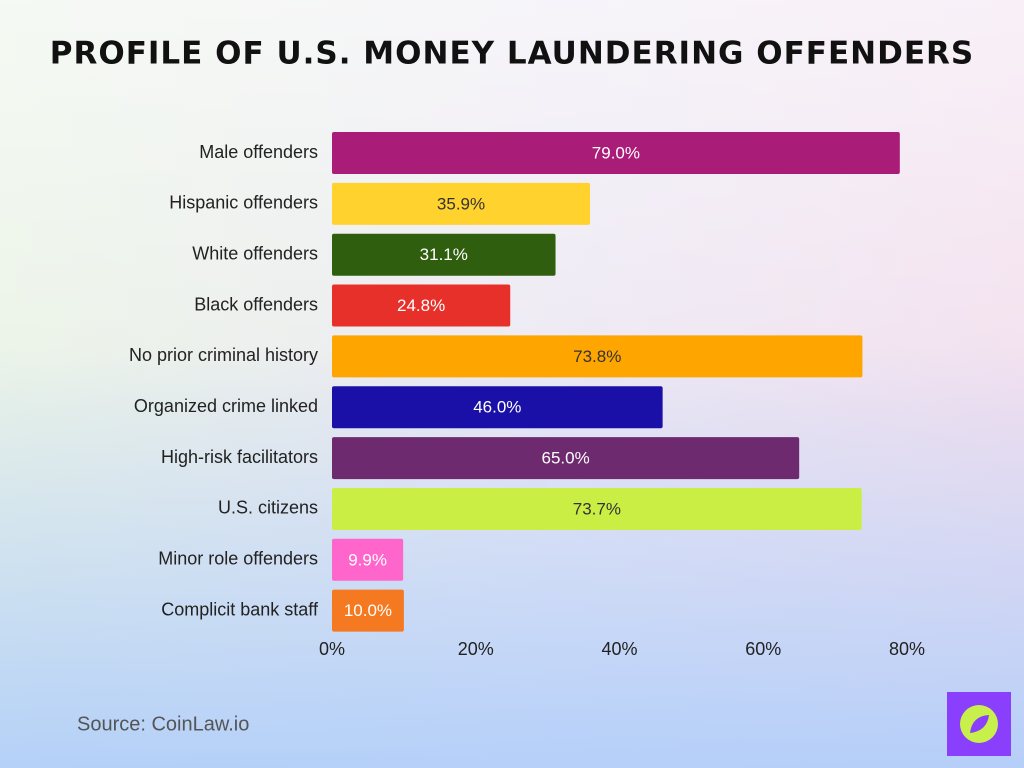 The height and width of the screenshot is (768, 1024). I want to click on value-label: 31.1%, so click(444, 254).